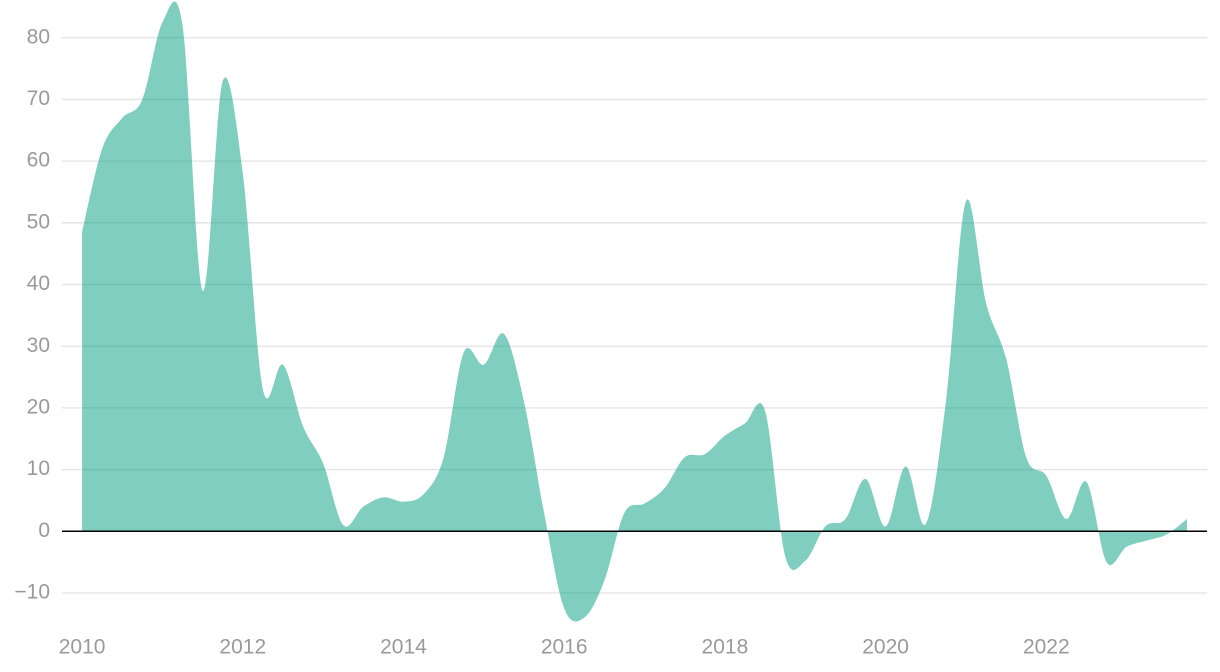 The height and width of the screenshot is (672, 1220). I want to click on y-tick-label: 60, so click(38, 160).